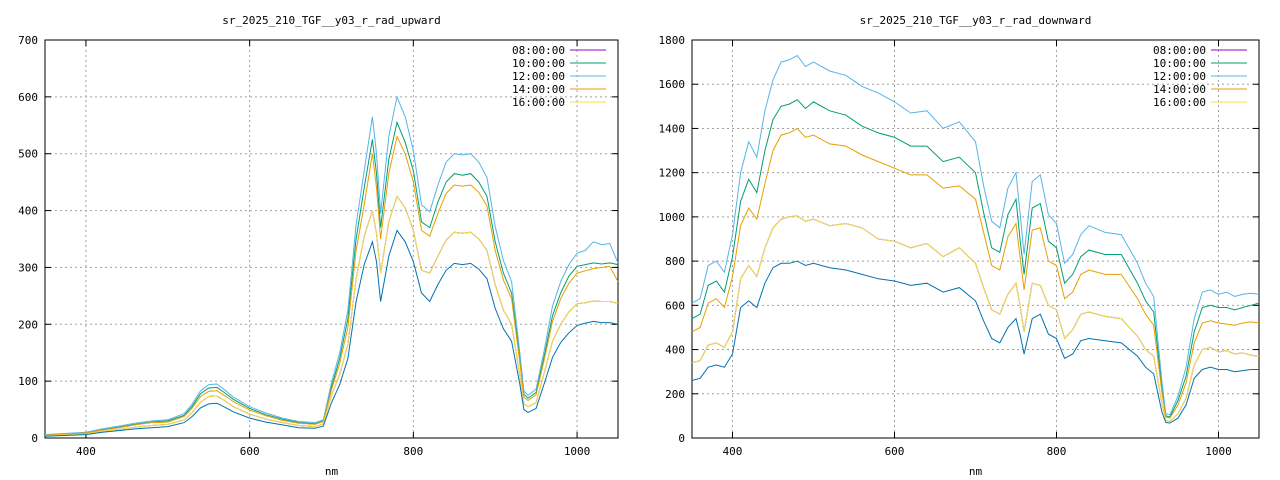 The width and height of the screenshot is (1280, 480). Describe the element at coordinates (976, 20) in the screenshot. I see `chart-title: sr_2025_210_TGF__y03_r_rad_downward` at that location.